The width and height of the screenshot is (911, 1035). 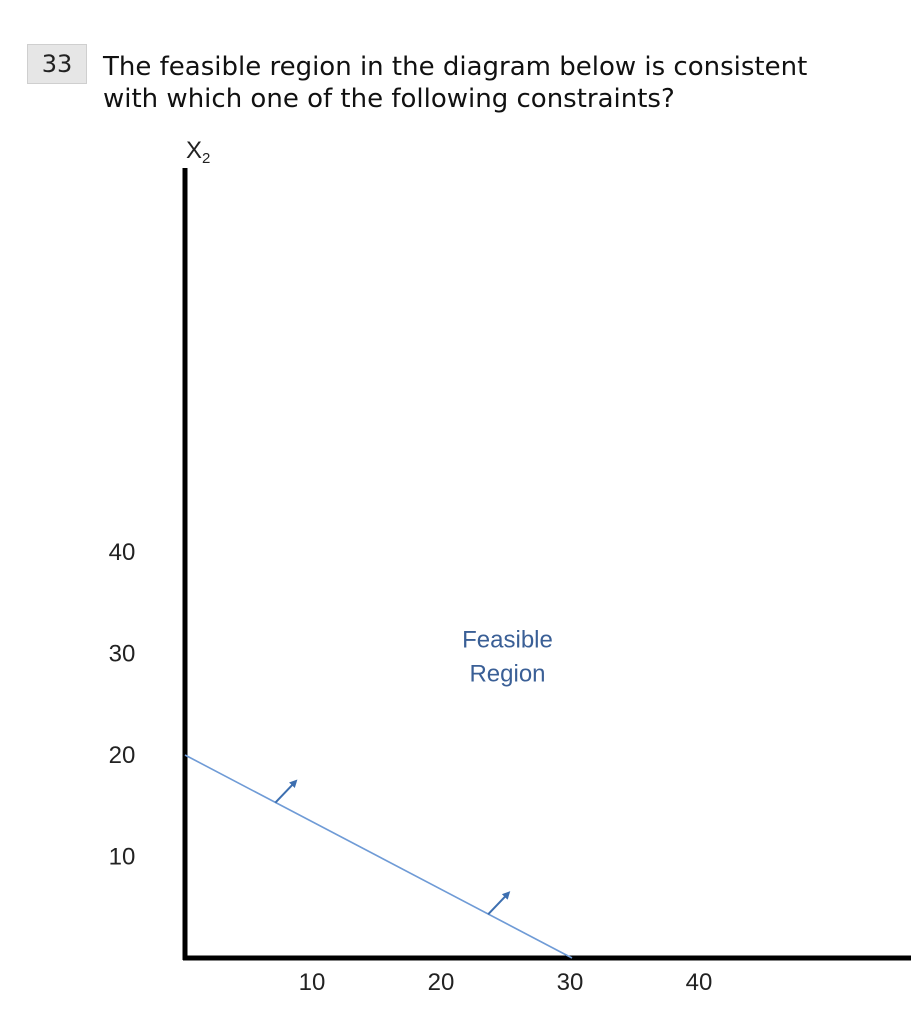 What do you see at coordinates (441, 982) in the screenshot?
I see `x-tick-label: 20` at bounding box center [441, 982].